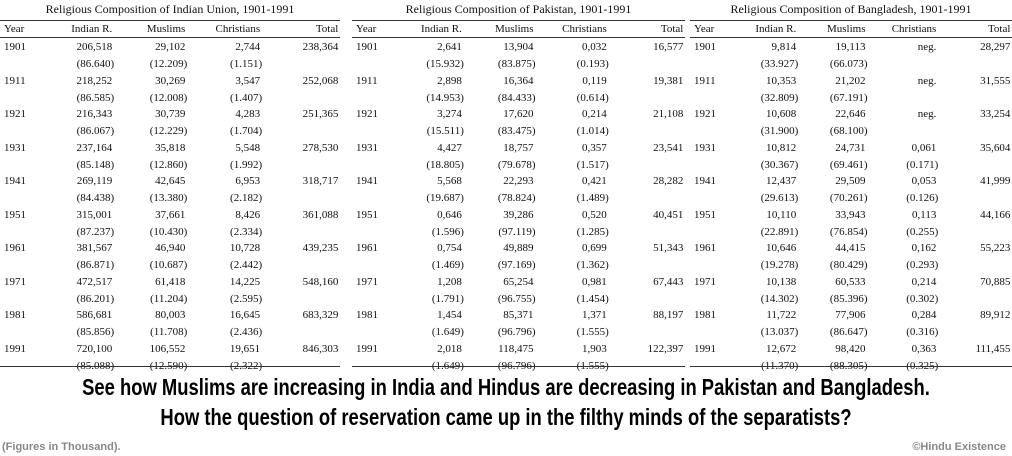  Describe the element at coordinates (94, 147) in the screenshot. I see `value-cell: 237,164` at that location.